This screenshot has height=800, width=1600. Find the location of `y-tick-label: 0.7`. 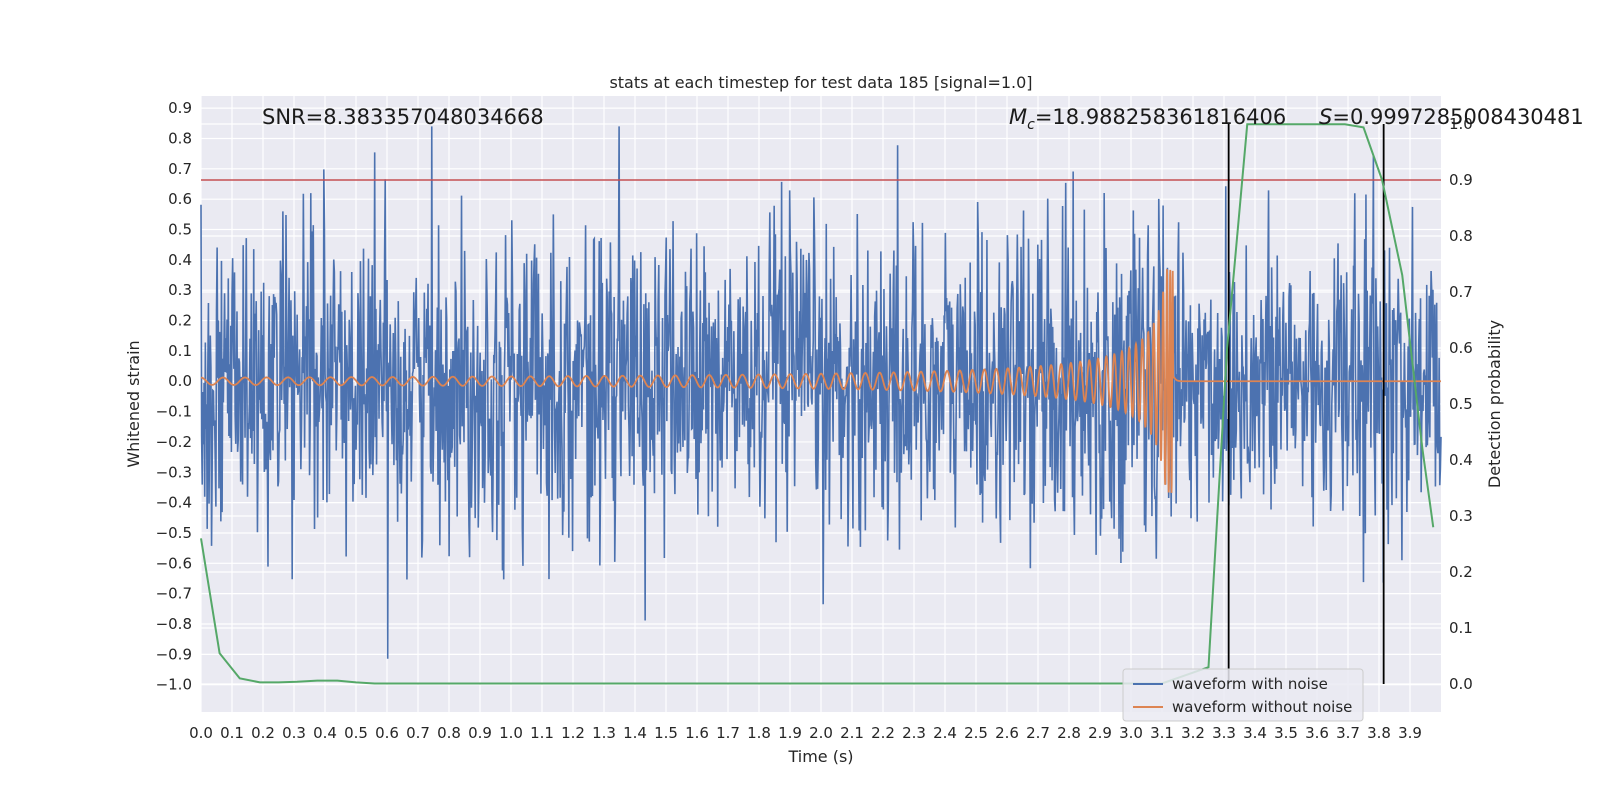

y-tick-label: 0.7 is located at coordinates (180, 169).